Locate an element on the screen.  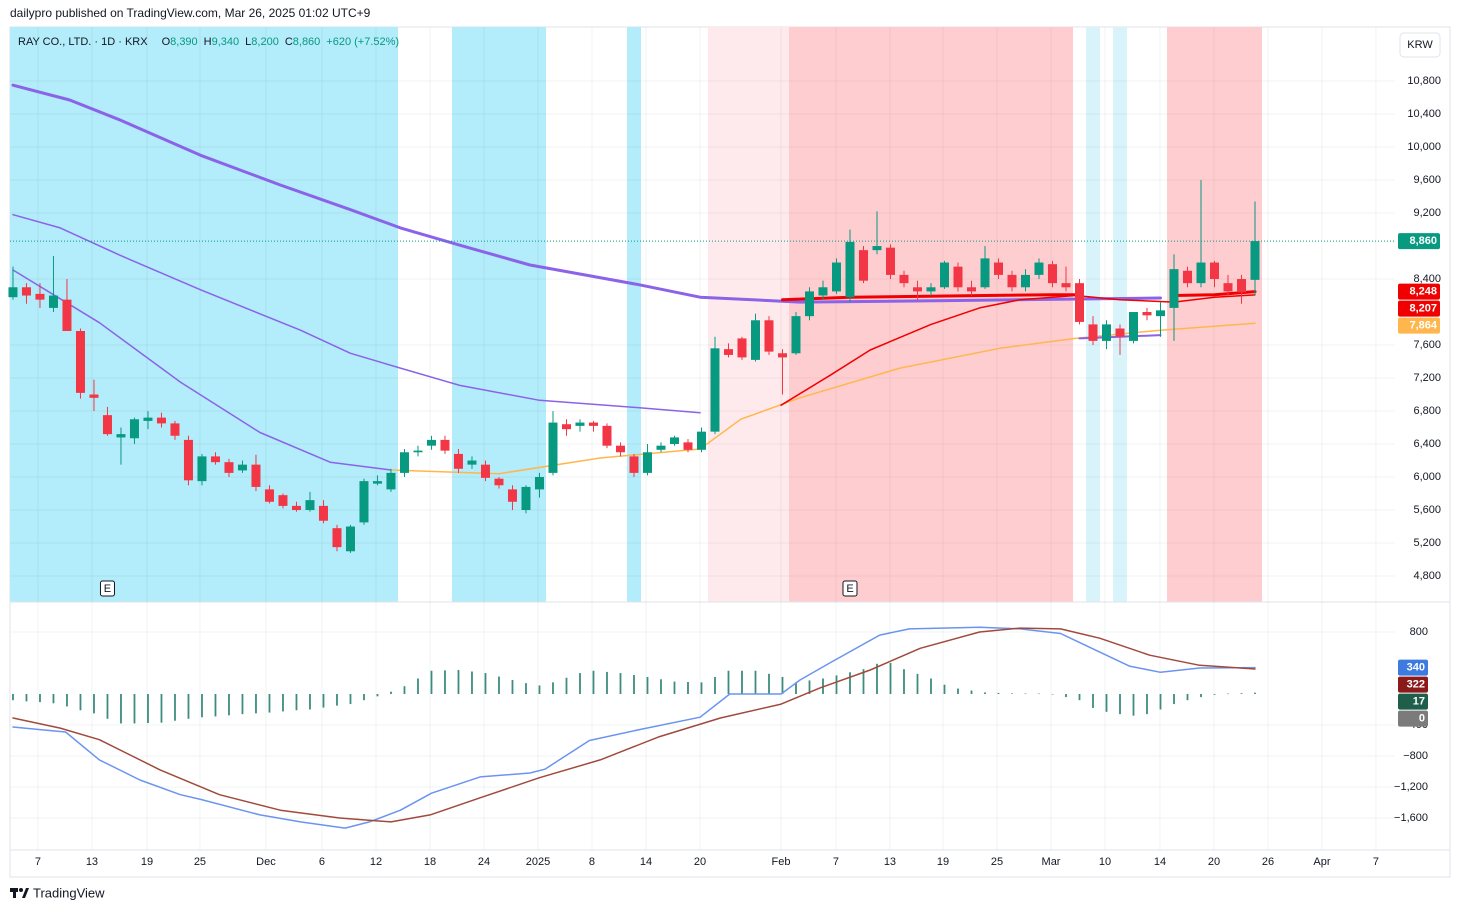
y-tick-label: 5,600 is located at coordinates (1427, 510).